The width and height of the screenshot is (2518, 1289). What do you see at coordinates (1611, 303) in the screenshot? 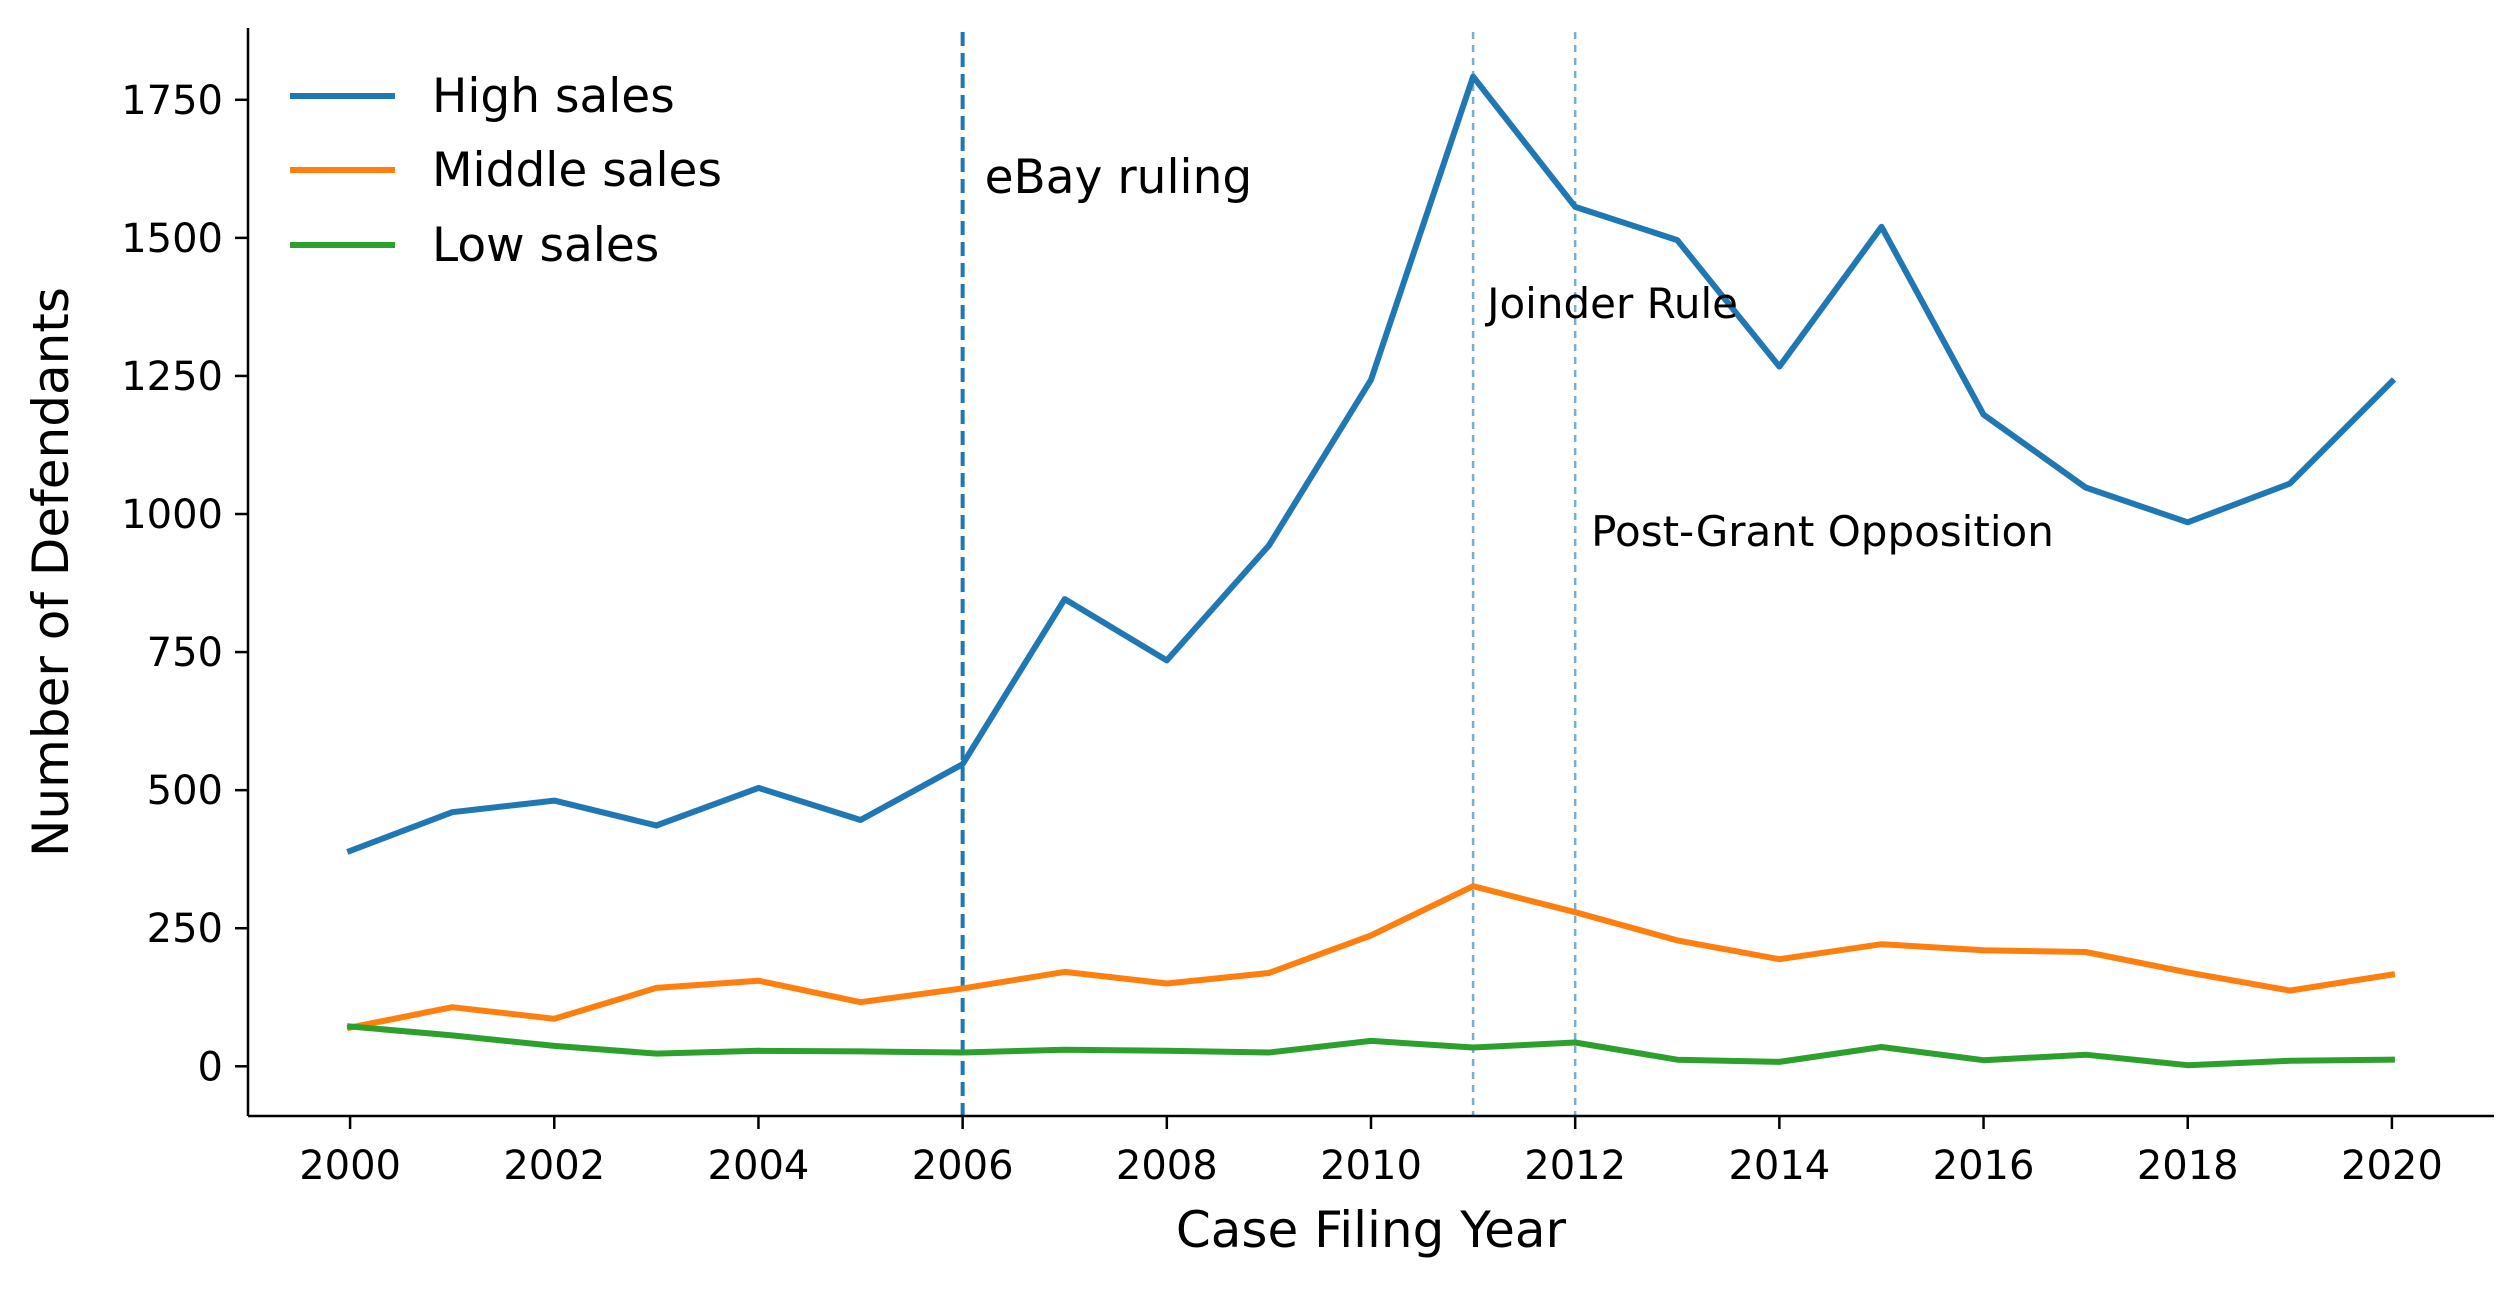
I see `annotation-joinder-rule: Joinder Rule` at bounding box center [1611, 303].